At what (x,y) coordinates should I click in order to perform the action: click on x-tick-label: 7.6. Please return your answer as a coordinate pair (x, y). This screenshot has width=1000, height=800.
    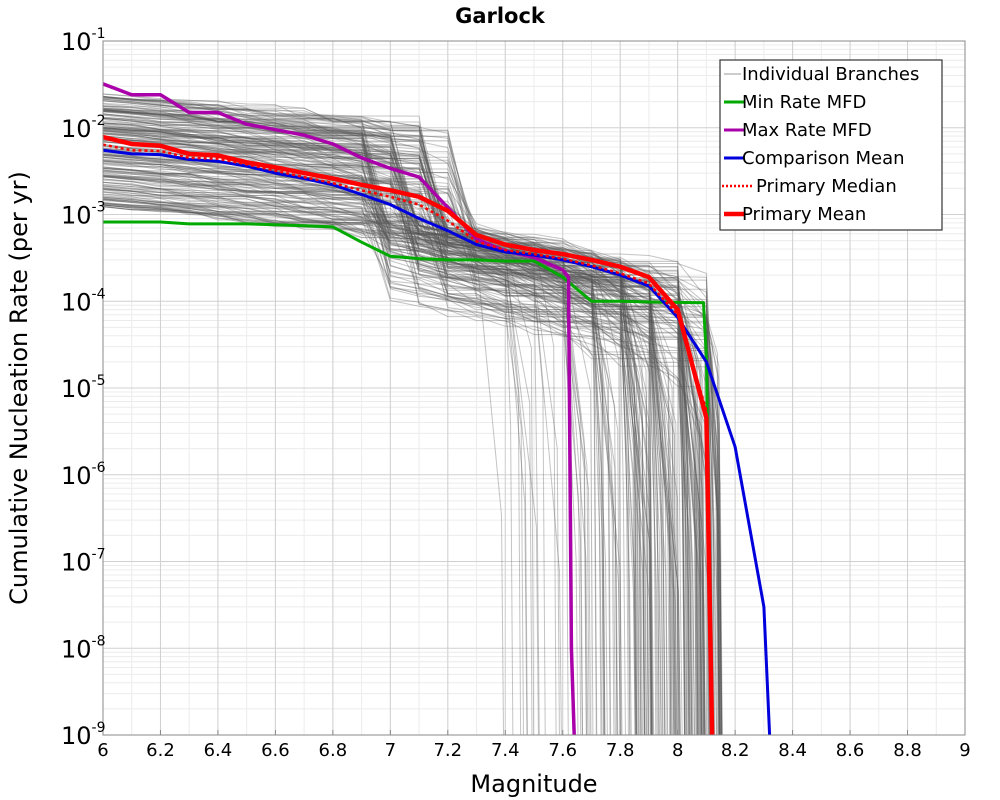
    Looking at the image, I should click on (562, 750).